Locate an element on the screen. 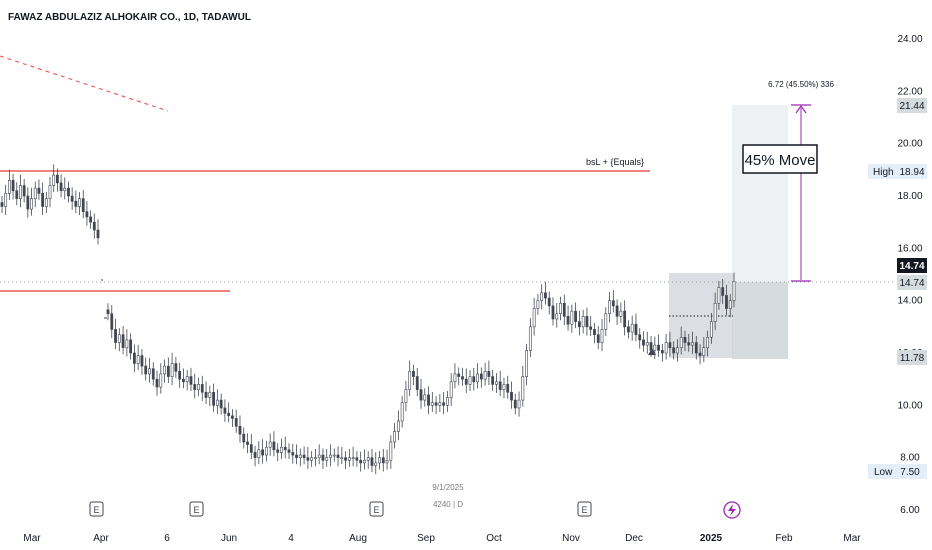 Image resolution: width=932 pixels, height=550 pixels. time-axis: Mar Apr 6 Jun 4 Aug Sep Oct Nov Dec 2025 Feb Mar is located at coordinates (442, 538).